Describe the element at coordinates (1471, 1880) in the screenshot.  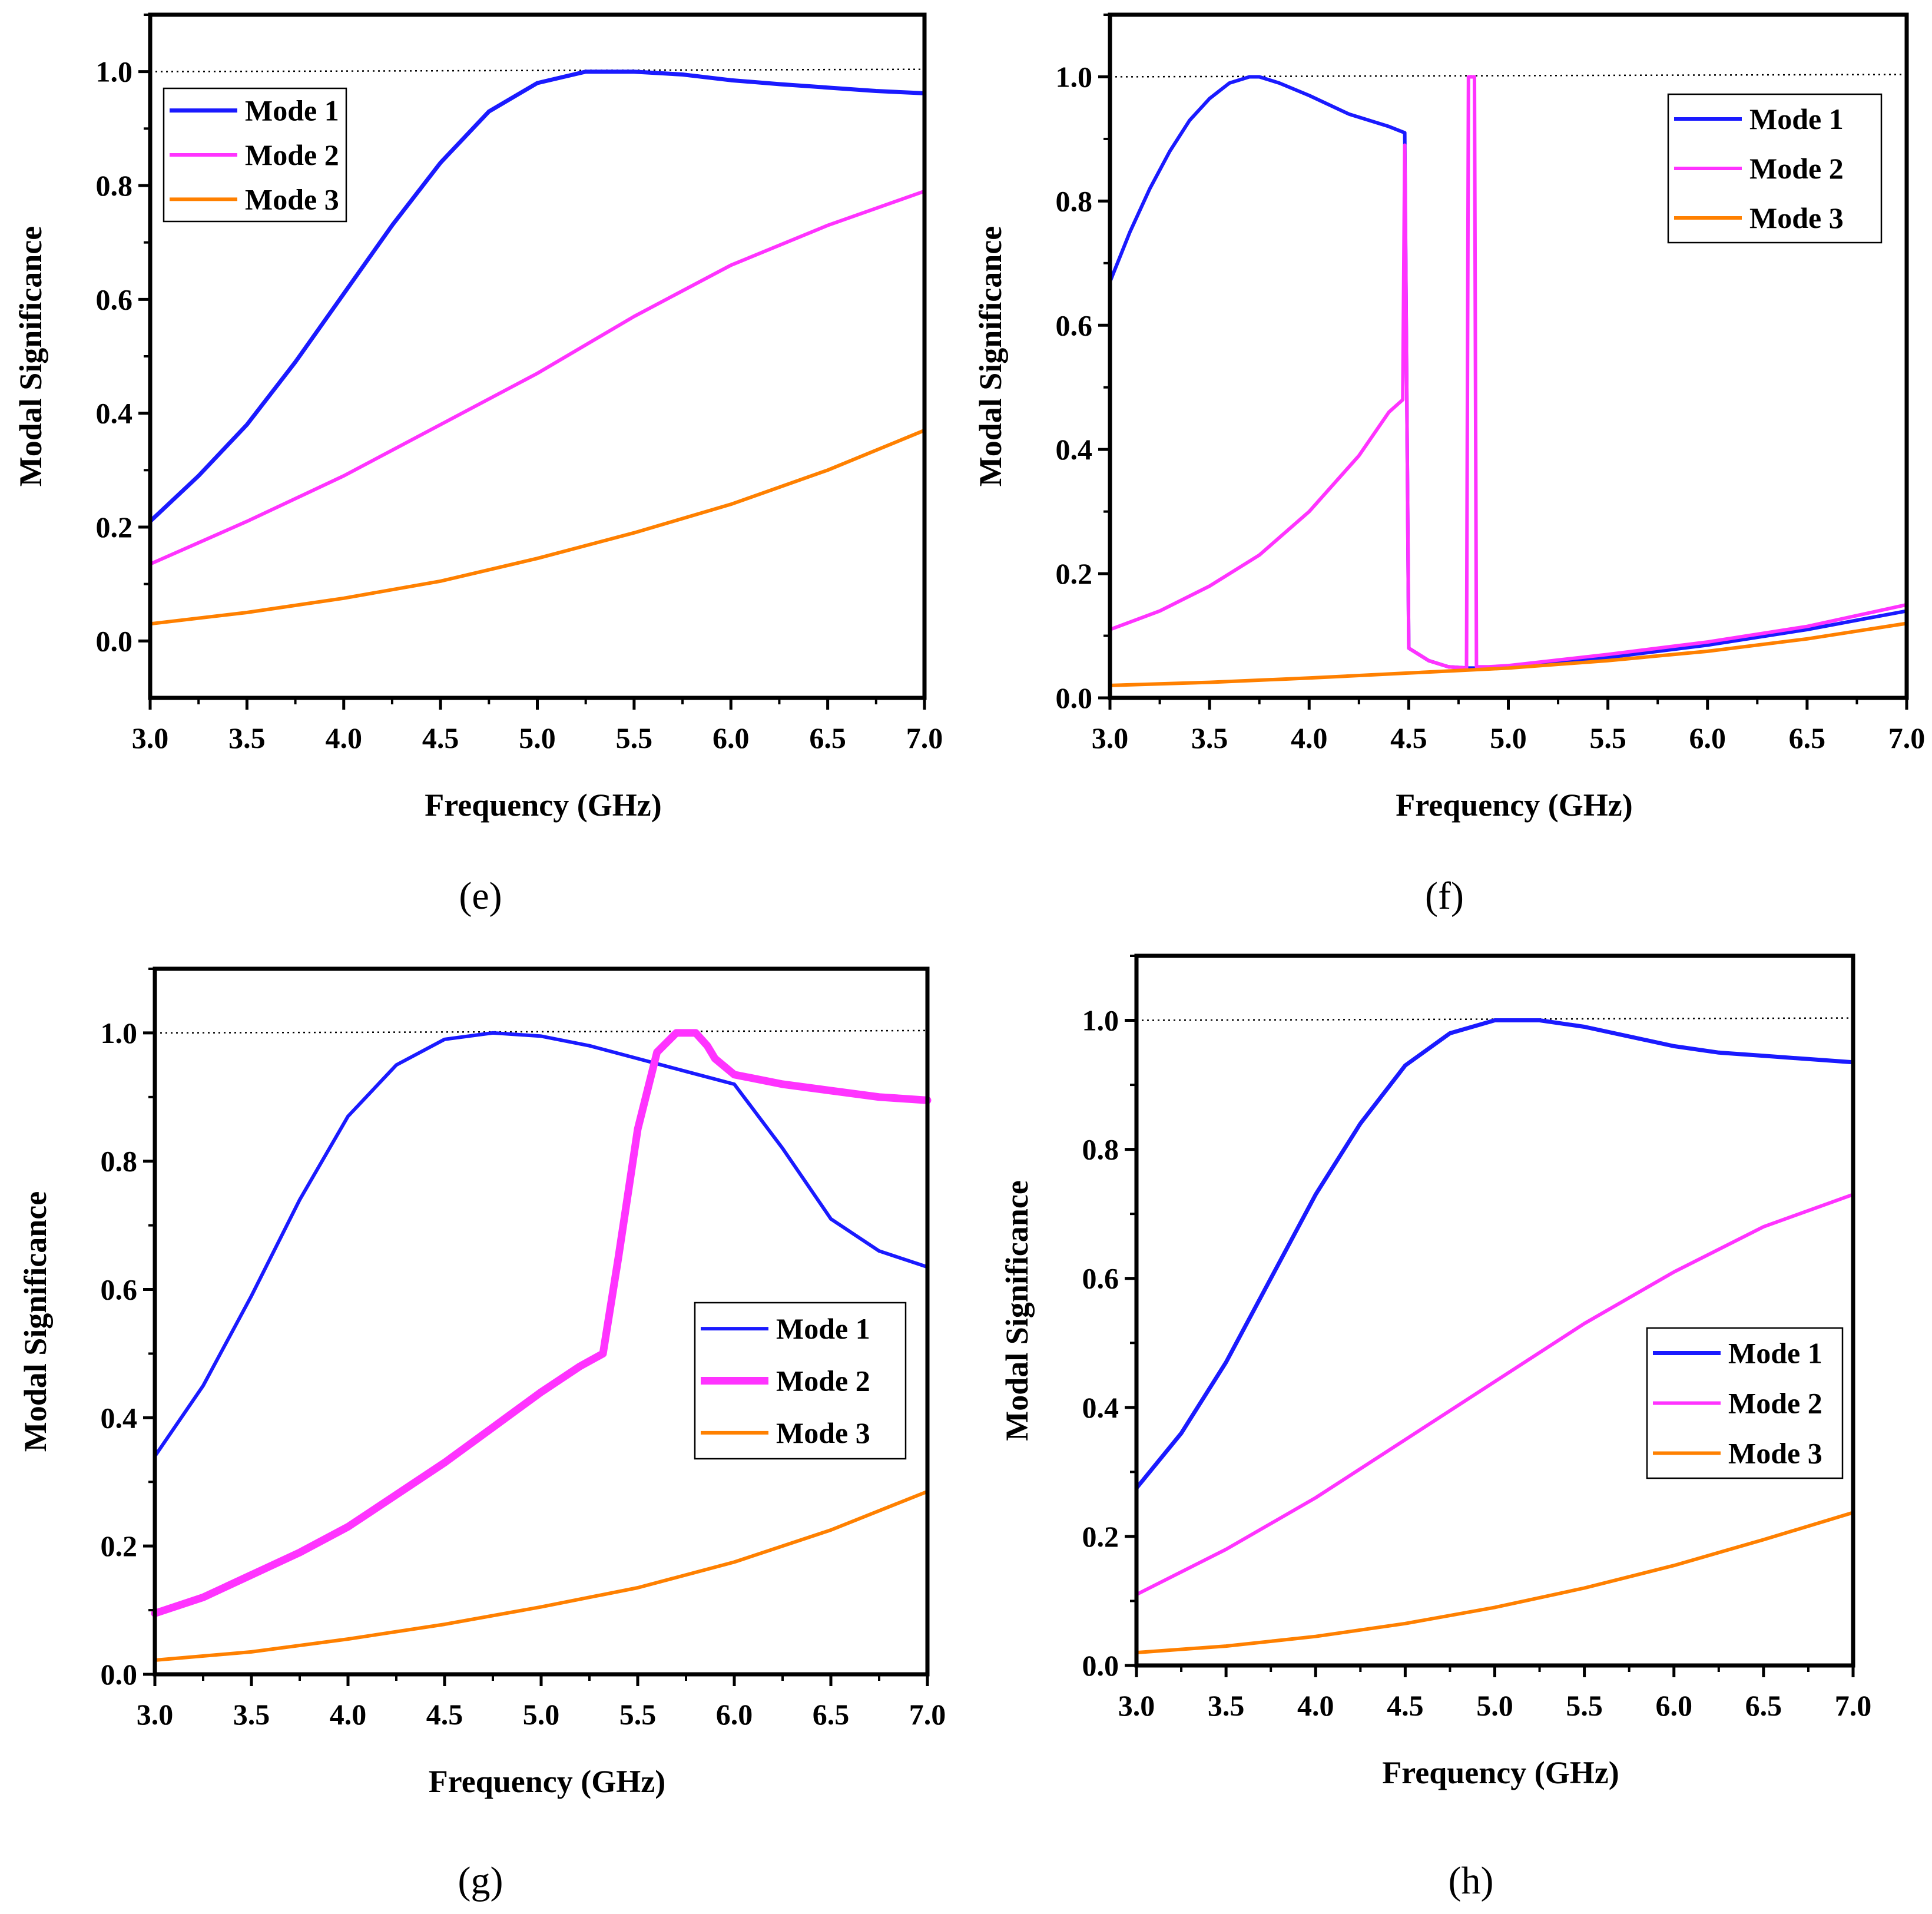
I see `panel-label: (h)` at that location.